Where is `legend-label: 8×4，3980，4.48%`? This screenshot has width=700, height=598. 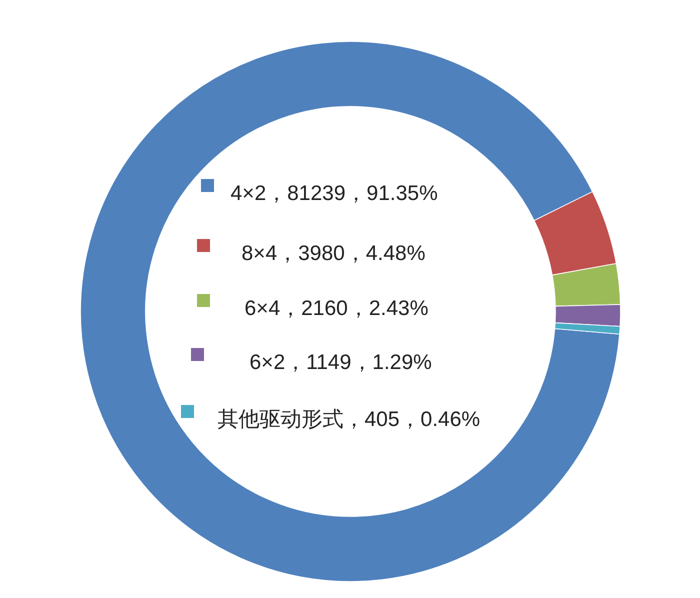
legend-label: 8×4，3980，4.48% is located at coordinates (334, 253).